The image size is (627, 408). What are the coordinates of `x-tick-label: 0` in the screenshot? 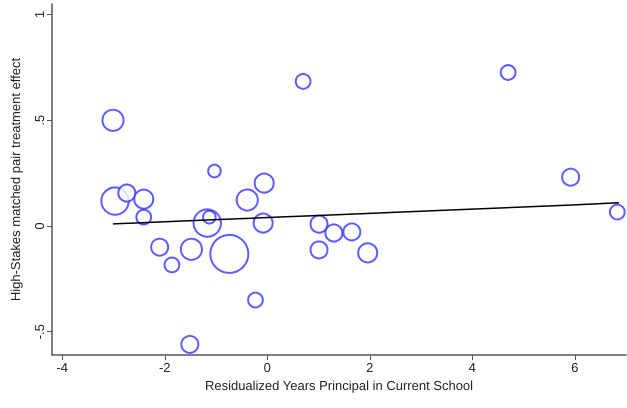 It's located at (267, 367).